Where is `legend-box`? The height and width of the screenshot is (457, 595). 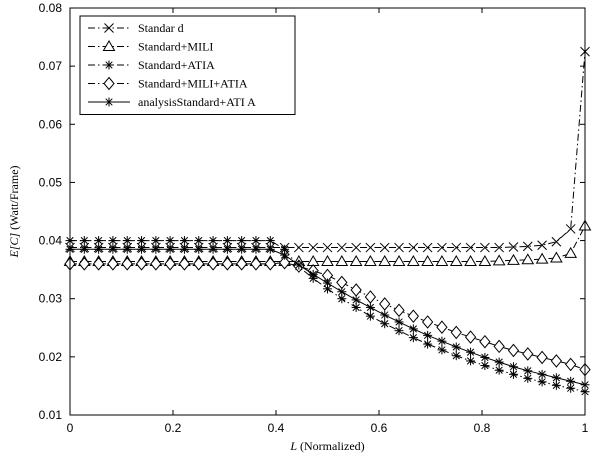
legend-box is located at coordinates (187, 65).